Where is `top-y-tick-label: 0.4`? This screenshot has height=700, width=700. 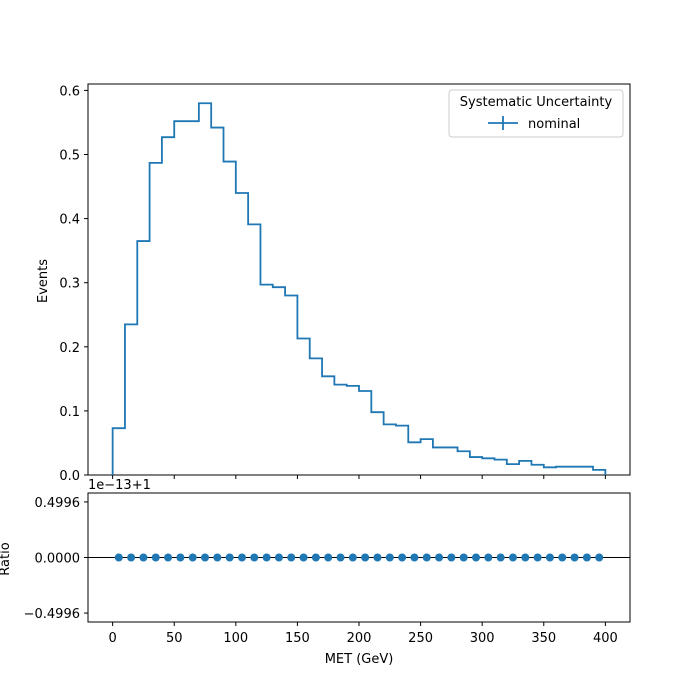
top-y-tick-label: 0.4 is located at coordinates (69, 220).